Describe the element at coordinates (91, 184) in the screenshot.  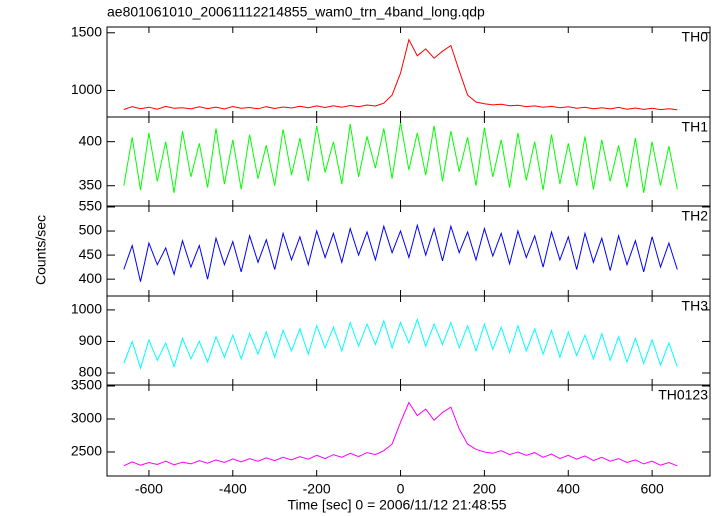
I see `y-tick-label: 350` at that location.